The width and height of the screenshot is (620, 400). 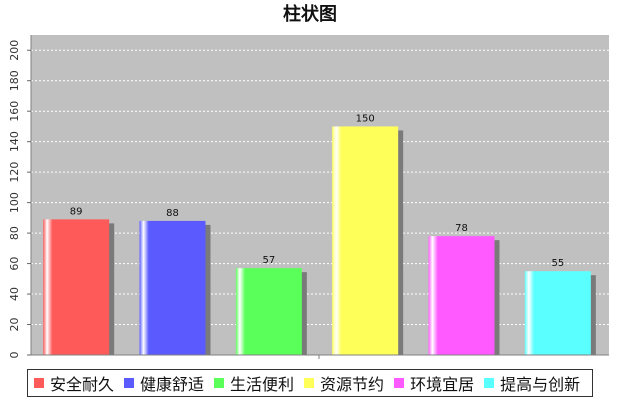 I want to click on y-tick-label: 20, so click(x=14, y=325).